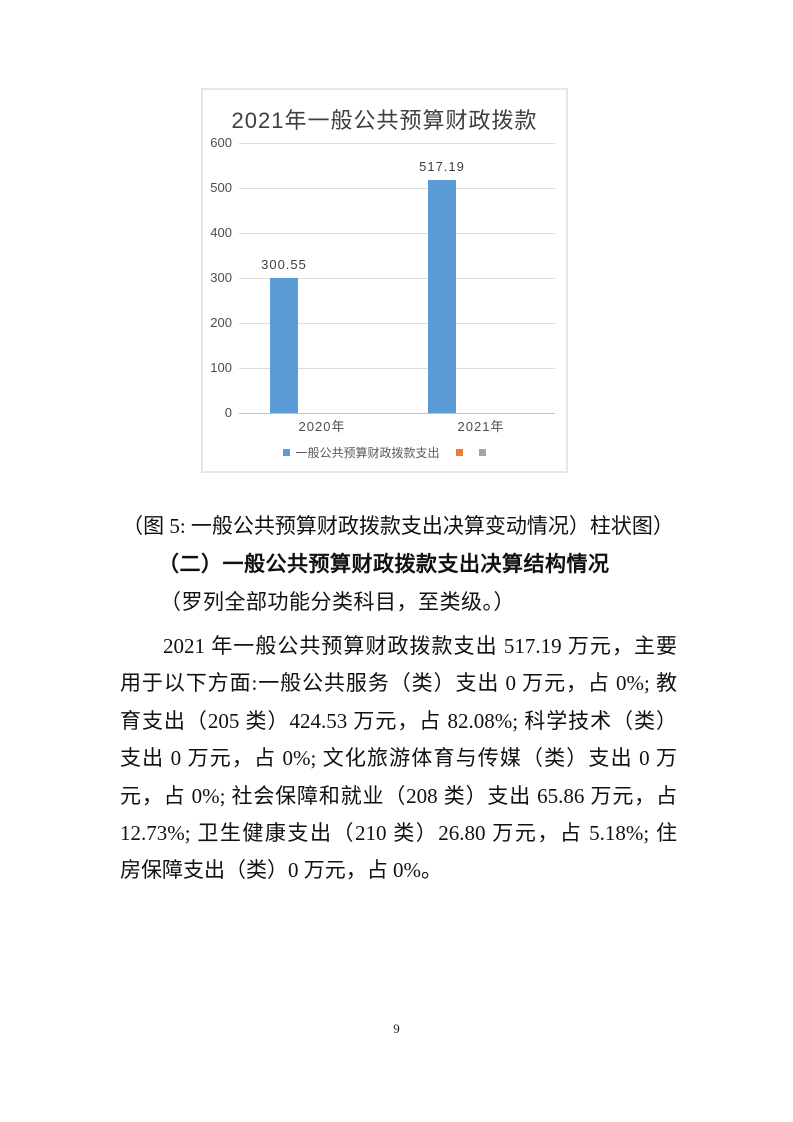  I want to click on chart-legend: 一般公共预算财政拨款支出, so click(384, 452).